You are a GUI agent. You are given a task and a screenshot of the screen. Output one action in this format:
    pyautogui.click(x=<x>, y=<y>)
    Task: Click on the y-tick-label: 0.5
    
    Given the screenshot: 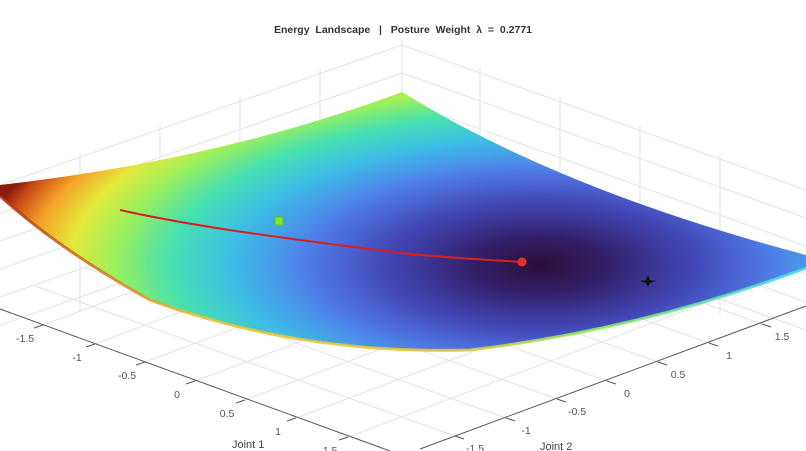 What is the action you would take?
    pyautogui.click(x=678, y=375)
    